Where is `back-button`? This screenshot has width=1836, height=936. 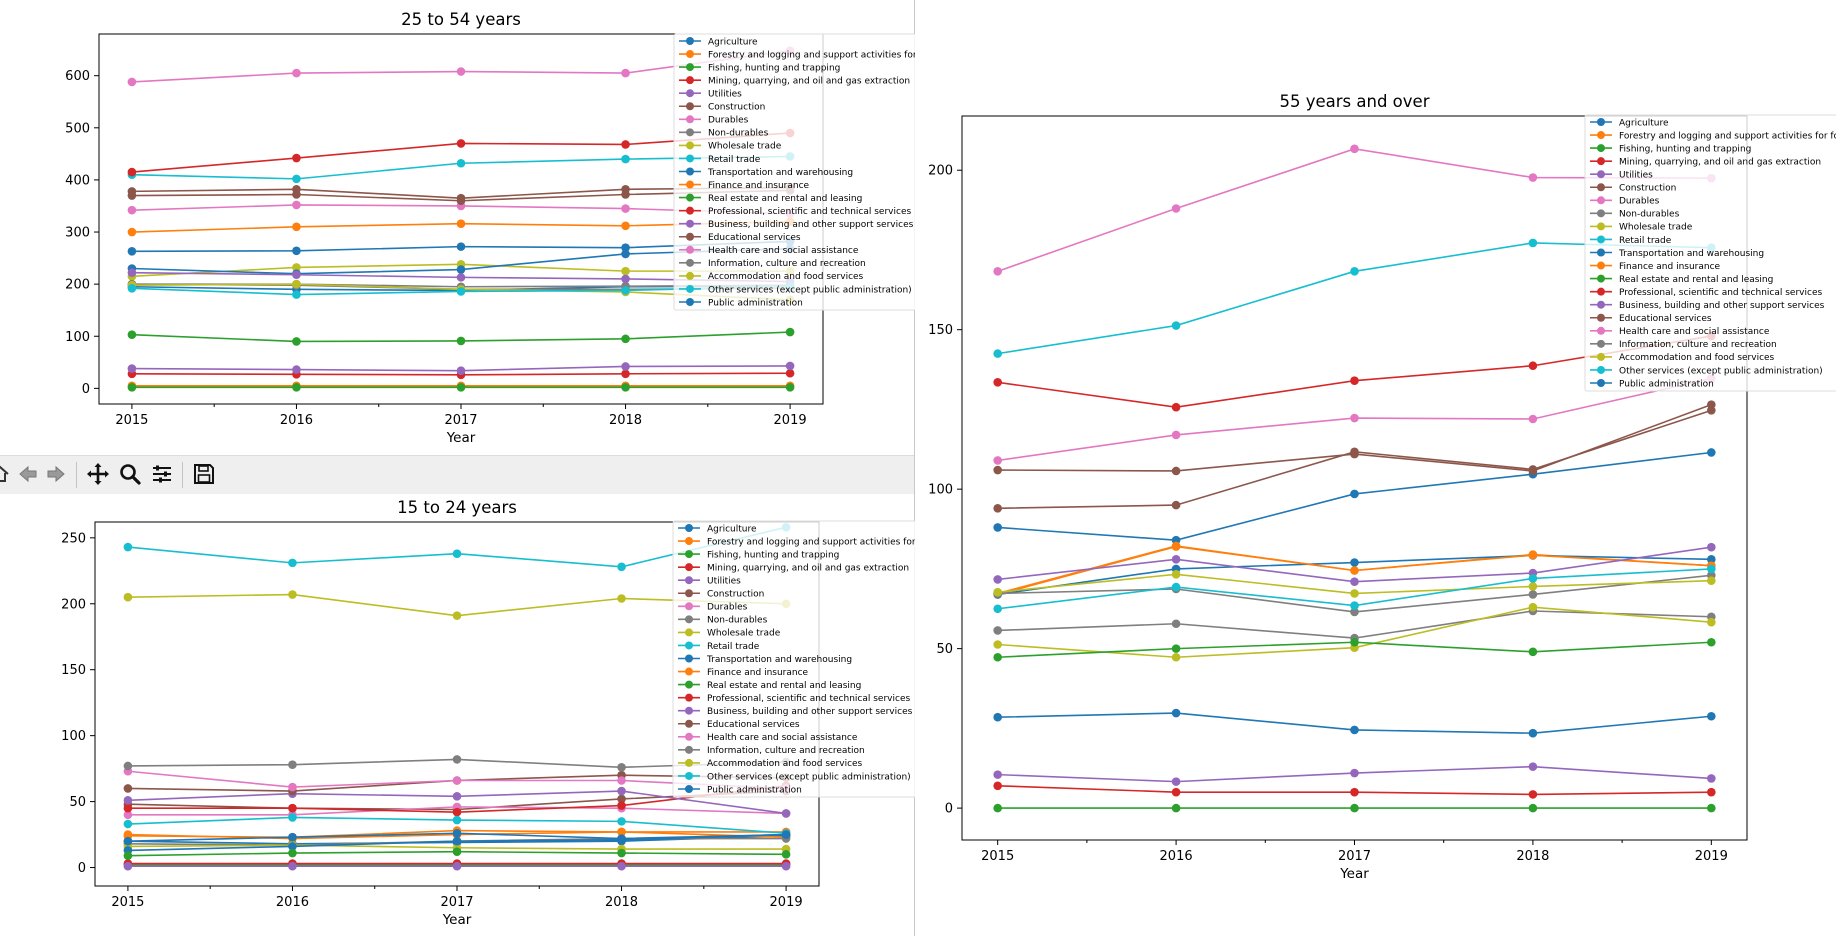 back-button is located at coordinates (28, 474).